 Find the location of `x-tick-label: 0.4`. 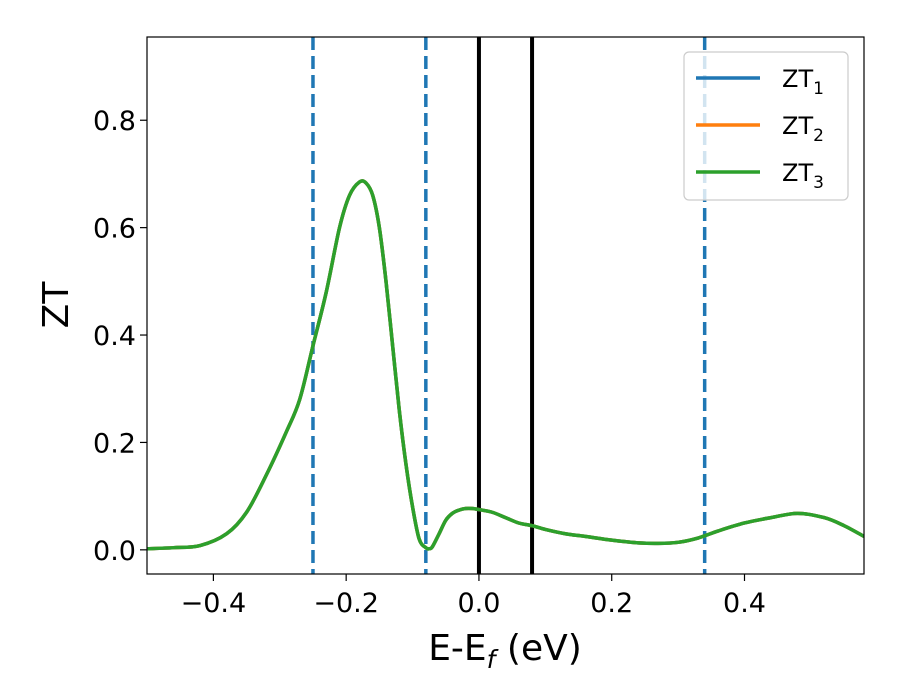

x-tick-label: 0.4 is located at coordinates (744, 603).